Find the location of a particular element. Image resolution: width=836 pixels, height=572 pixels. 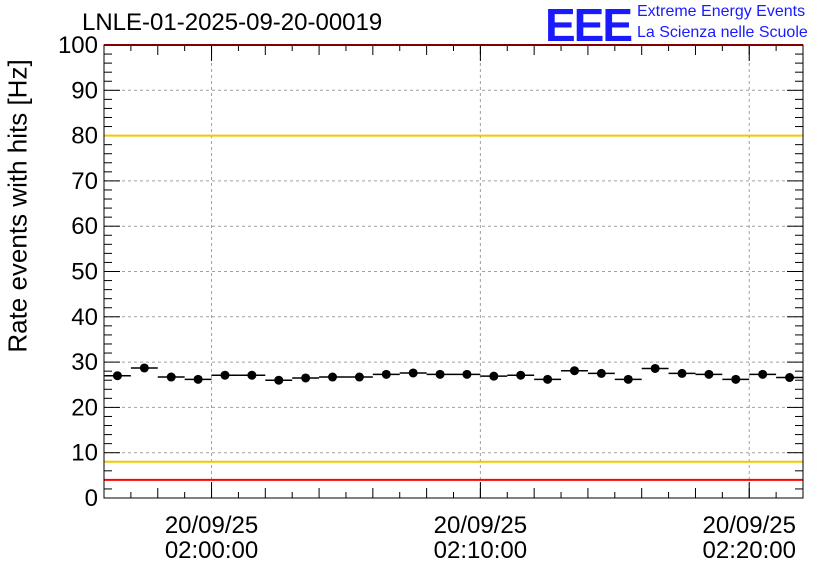

logo-text-line1: Extreme Energy Events is located at coordinates (721, 11).